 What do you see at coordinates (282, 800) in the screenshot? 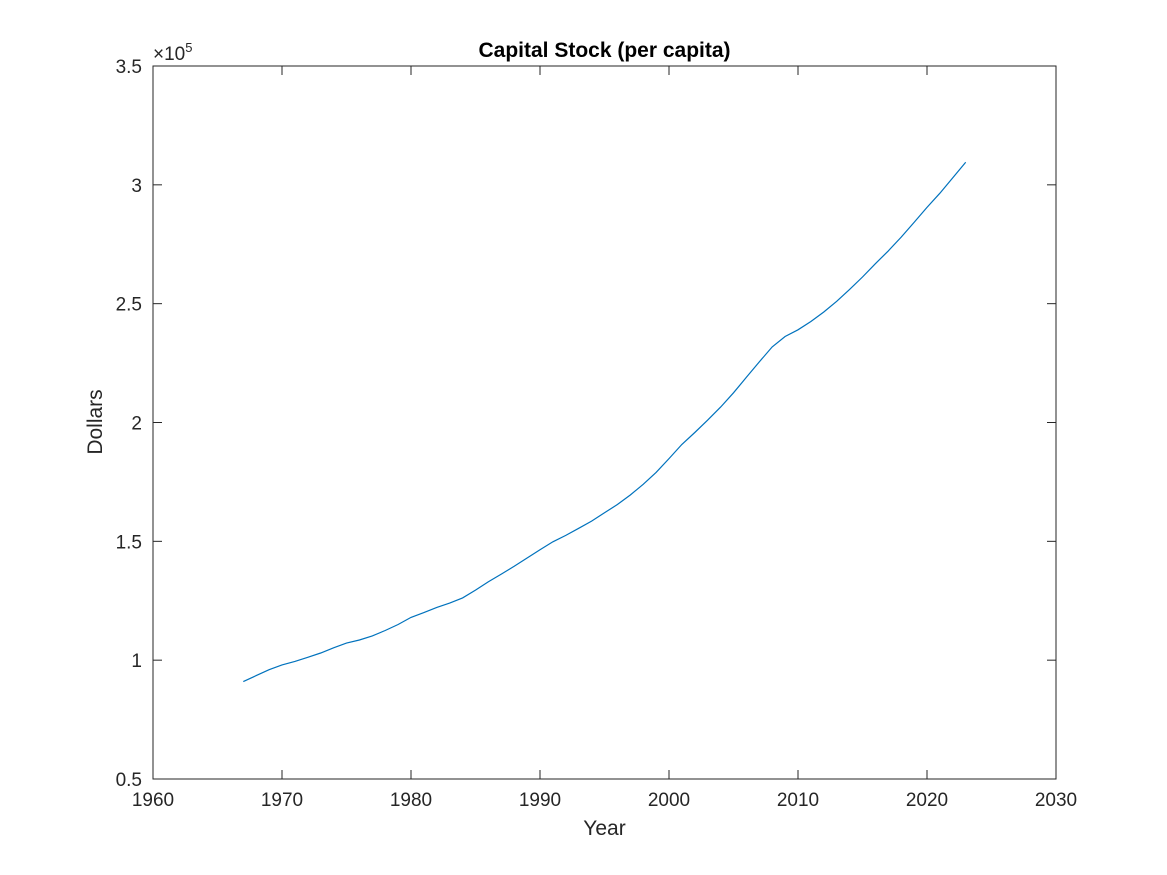
I see `x-tick-label: 1970` at bounding box center [282, 800].